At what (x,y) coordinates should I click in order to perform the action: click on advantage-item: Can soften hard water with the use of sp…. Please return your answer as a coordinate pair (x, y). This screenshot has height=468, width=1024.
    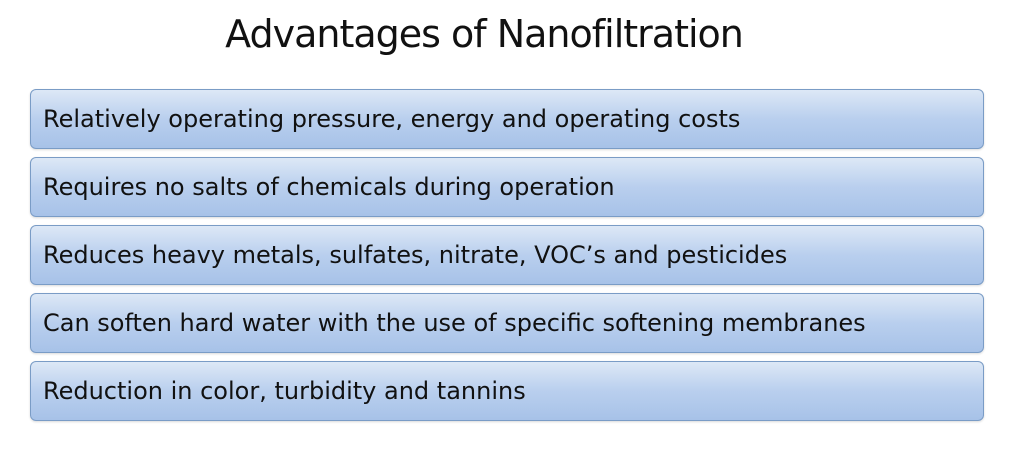
    Looking at the image, I should click on (507, 323).